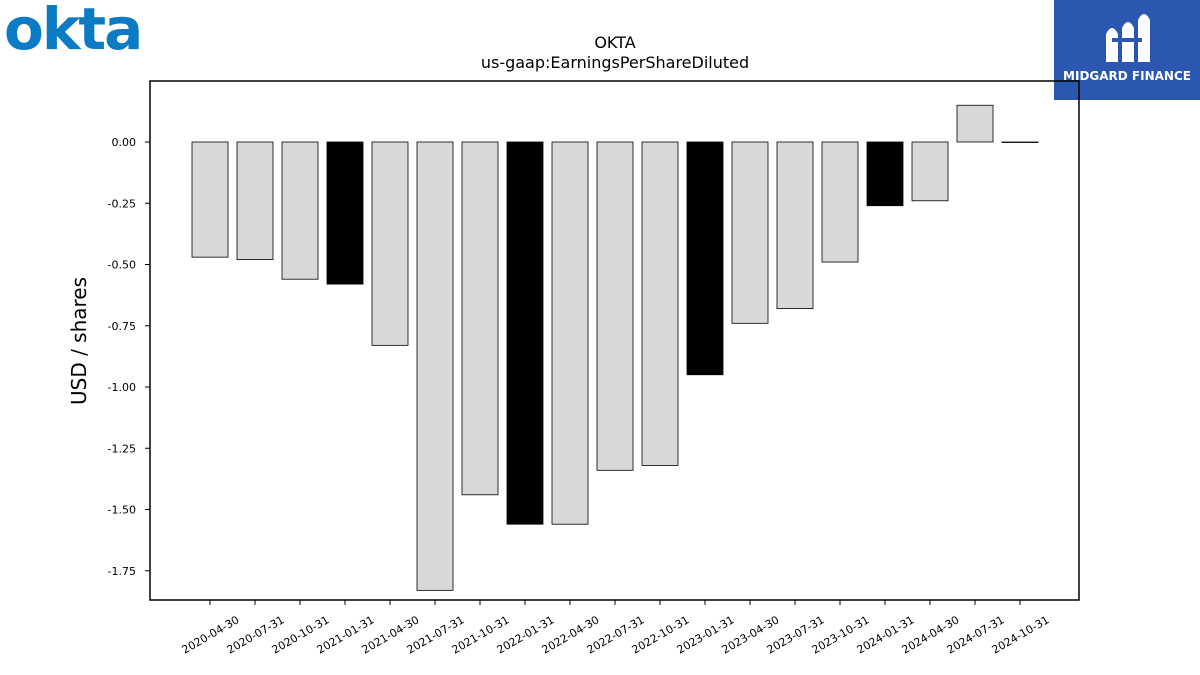  What do you see at coordinates (122, 326) in the screenshot?
I see `y-tick-label: -0.75` at bounding box center [122, 326].